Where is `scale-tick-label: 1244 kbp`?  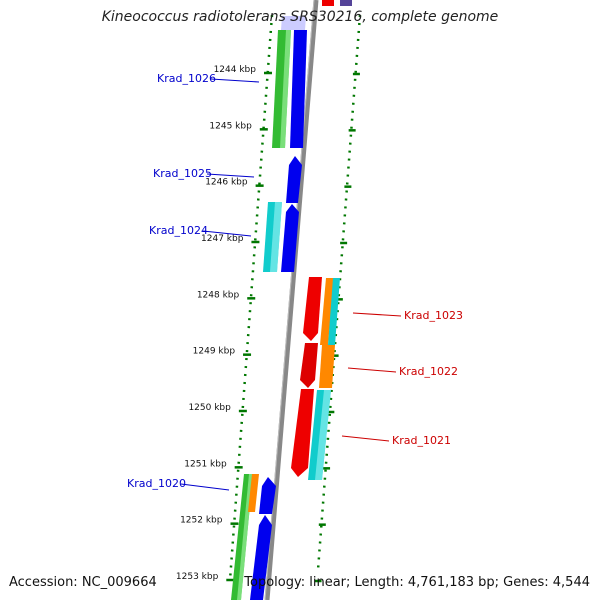
scale-tick-label: 1244 kbp is located at coordinates (235, 70).